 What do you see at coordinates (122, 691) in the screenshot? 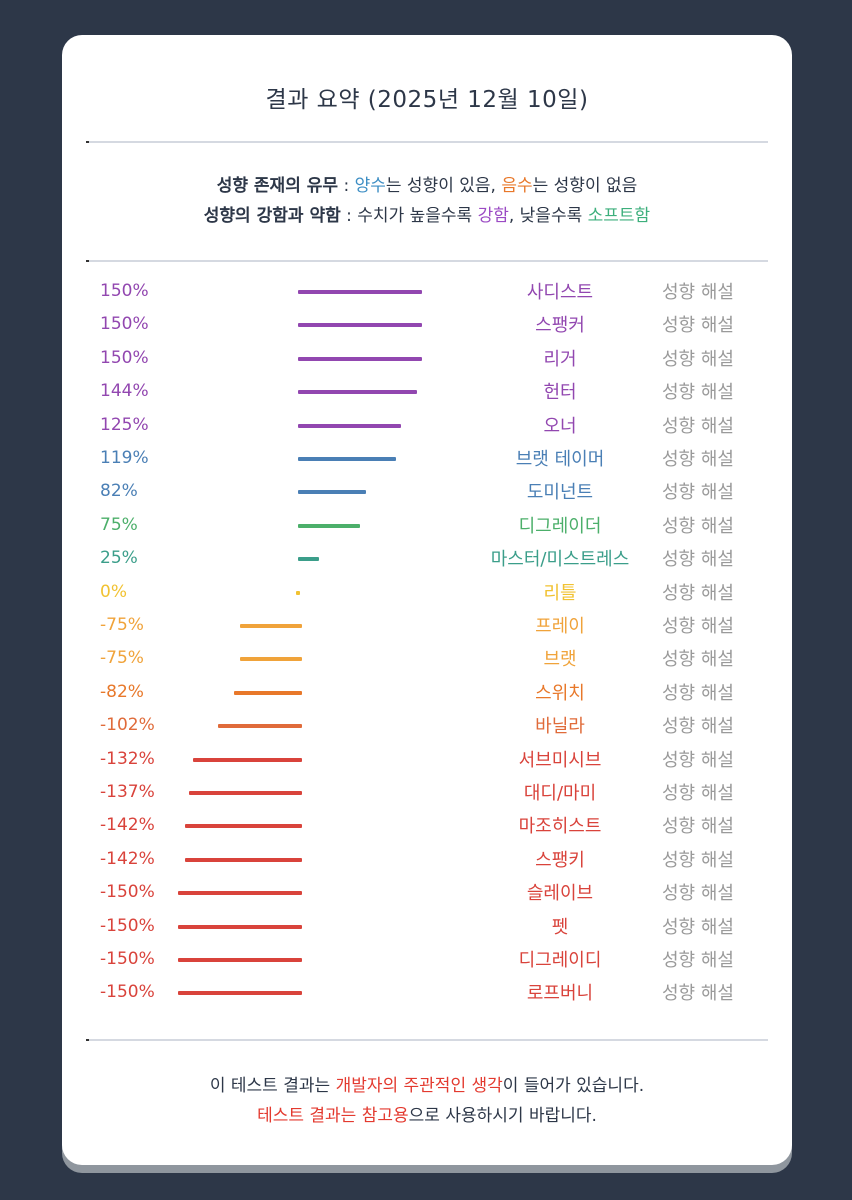
I see `value-label: -82%` at bounding box center [122, 691].